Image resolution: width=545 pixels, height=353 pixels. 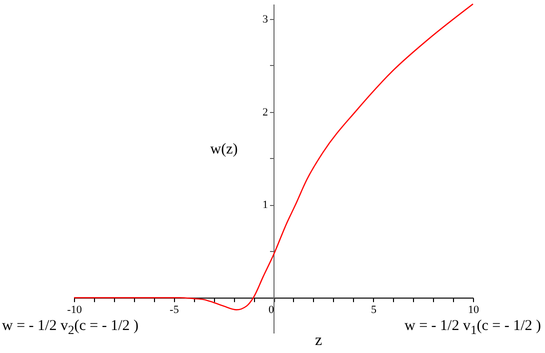 What do you see at coordinates (70, 328) in the screenshot?
I see `annotation: w = - 1/2 v$_{2}$(c = - 1/2 )` at bounding box center [70, 328].